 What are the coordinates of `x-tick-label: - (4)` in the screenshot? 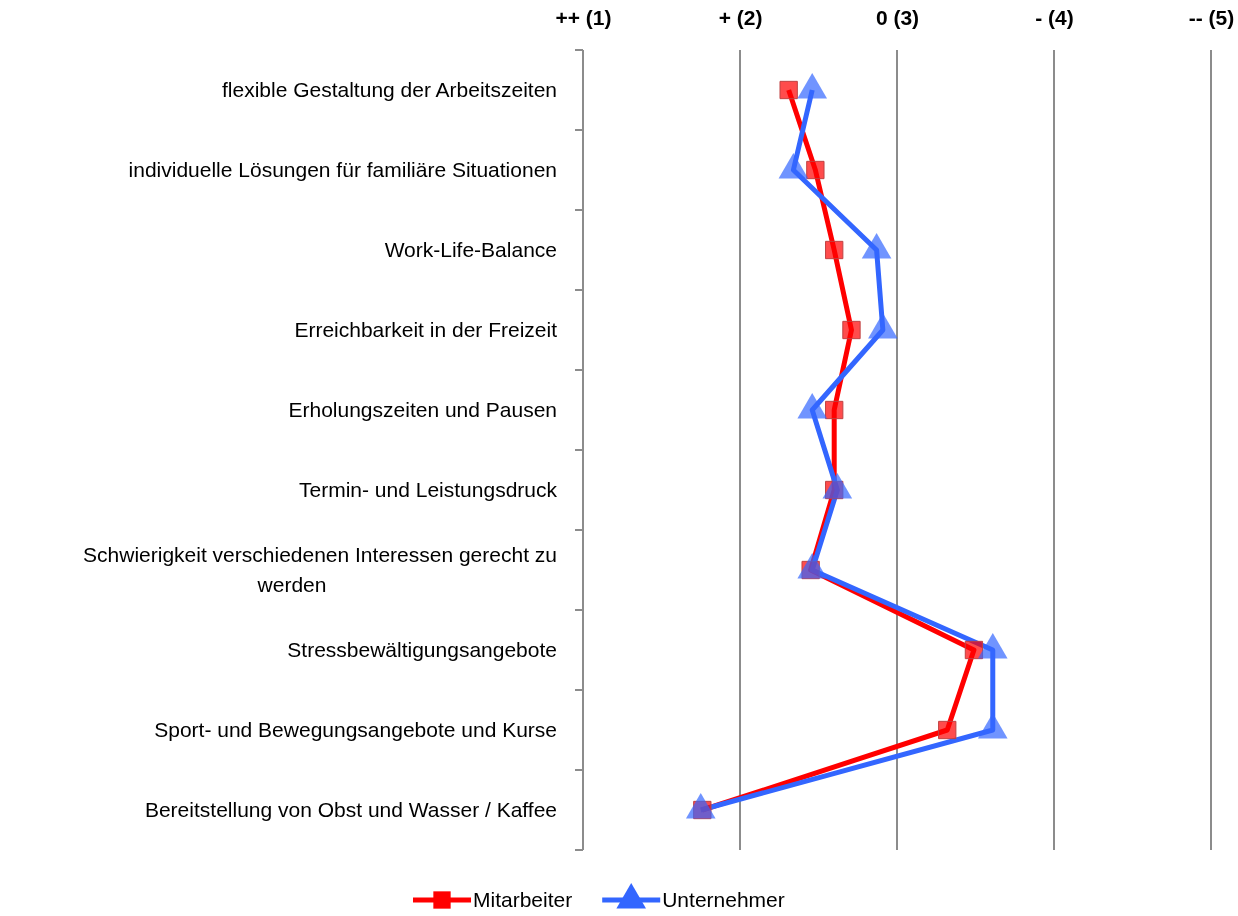 It's located at (1054, 17).